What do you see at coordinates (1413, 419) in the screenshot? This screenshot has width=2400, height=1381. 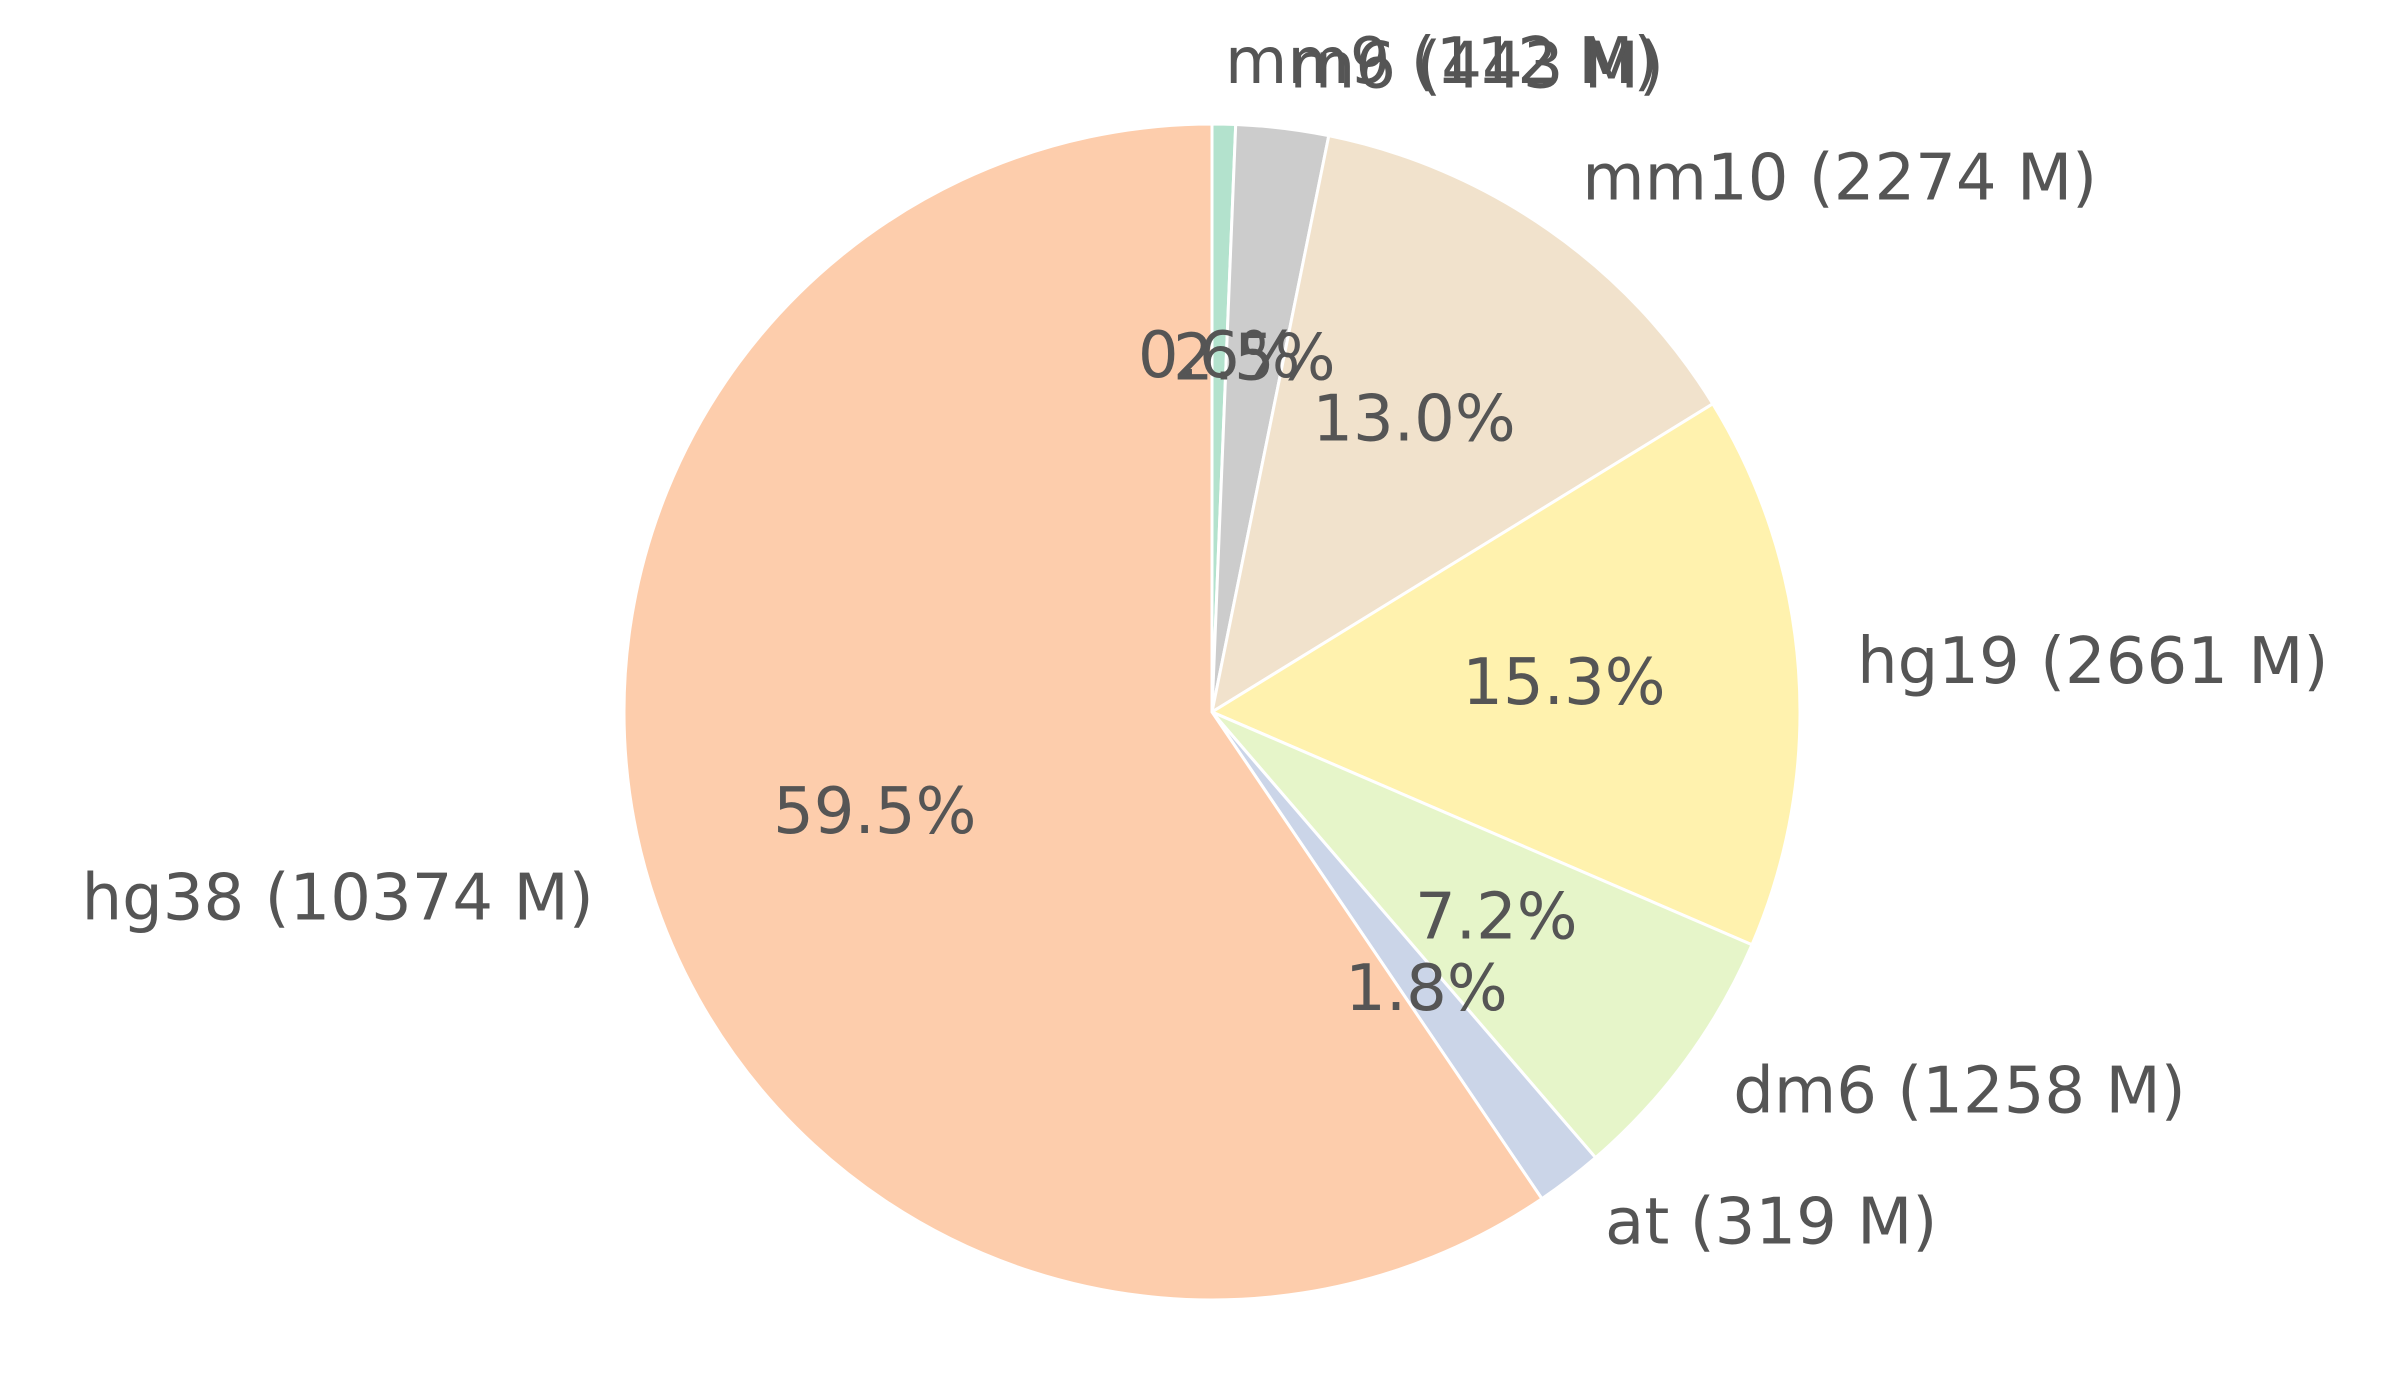 I see `percent-label-mm10: 13.0%` at bounding box center [1413, 419].